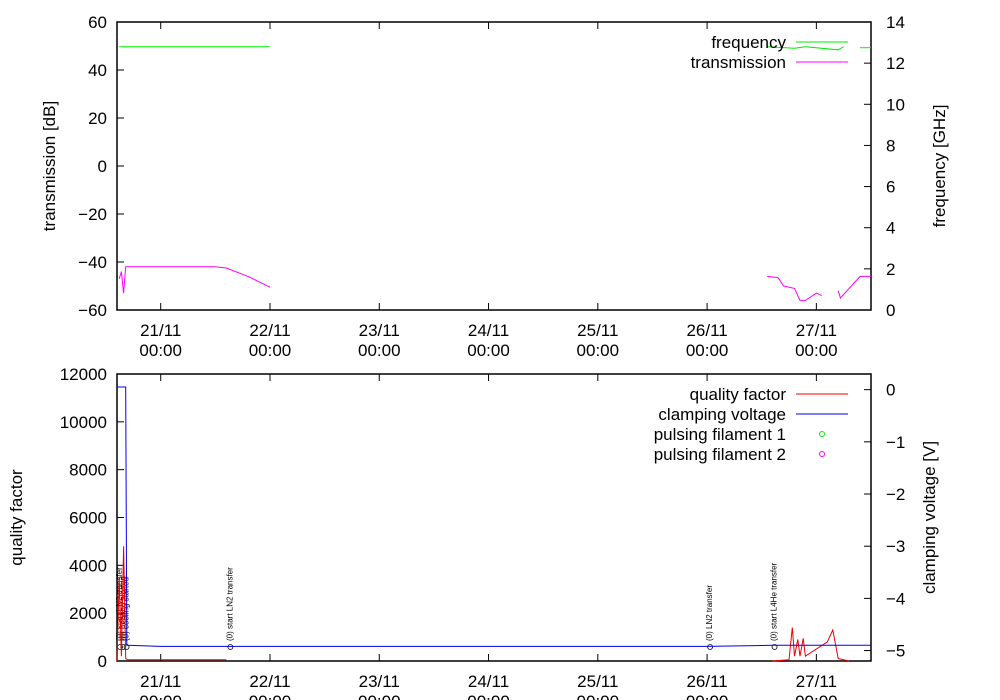 The height and width of the screenshot is (700, 1000). What do you see at coordinates (895, 546) in the screenshot?
I see `bottom-right-tick-label: −3` at bounding box center [895, 546].